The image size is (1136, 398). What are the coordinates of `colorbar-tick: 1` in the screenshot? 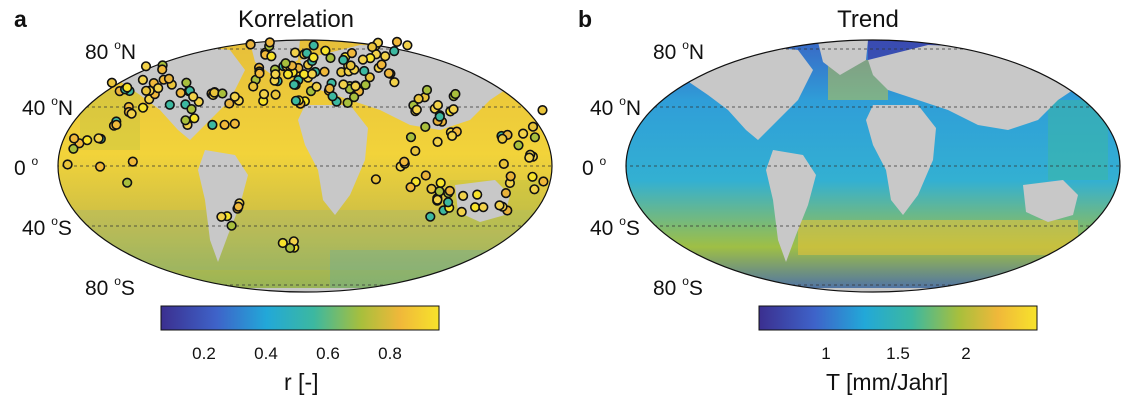 It's located at (826, 354).